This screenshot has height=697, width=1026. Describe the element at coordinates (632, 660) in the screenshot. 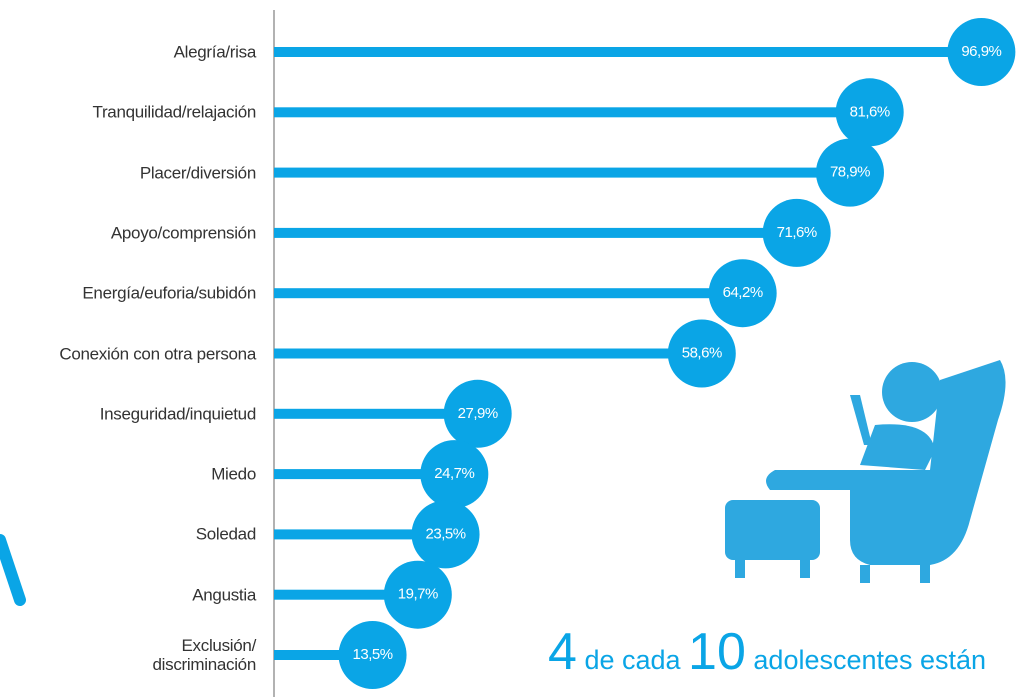

I see `annotation-text: de cada` at that location.